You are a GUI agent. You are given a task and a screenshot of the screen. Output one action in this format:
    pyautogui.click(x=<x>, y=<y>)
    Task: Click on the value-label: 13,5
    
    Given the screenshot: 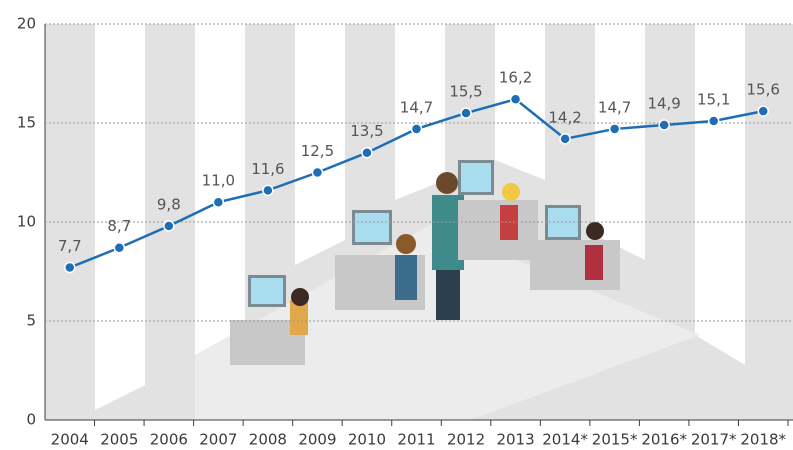 What is the action you would take?
    pyautogui.click(x=366, y=131)
    